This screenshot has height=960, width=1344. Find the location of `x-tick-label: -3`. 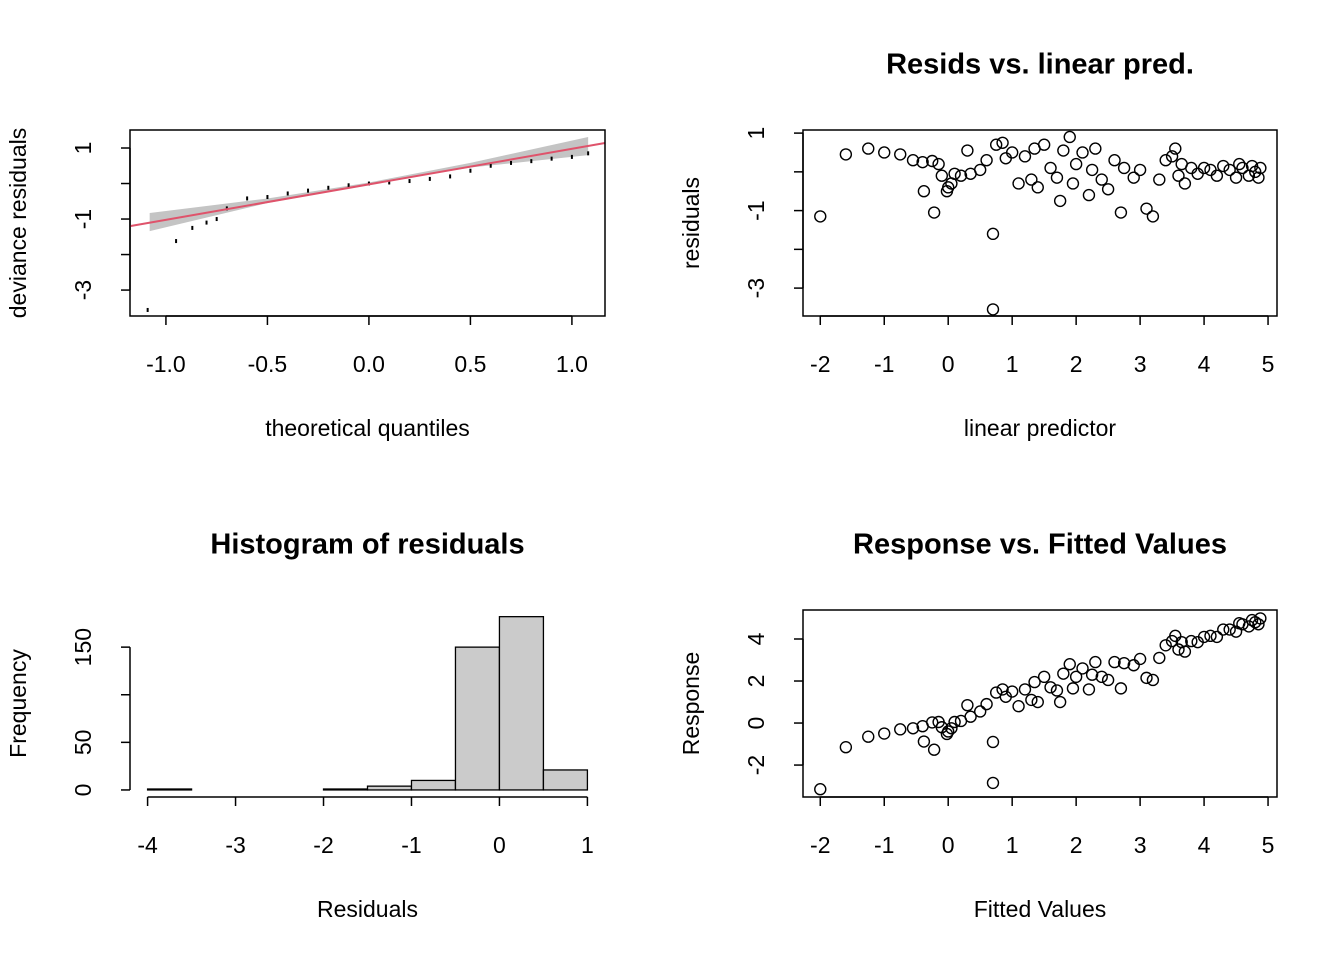

x-tick-label: -3 is located at coordinates (235, 845).